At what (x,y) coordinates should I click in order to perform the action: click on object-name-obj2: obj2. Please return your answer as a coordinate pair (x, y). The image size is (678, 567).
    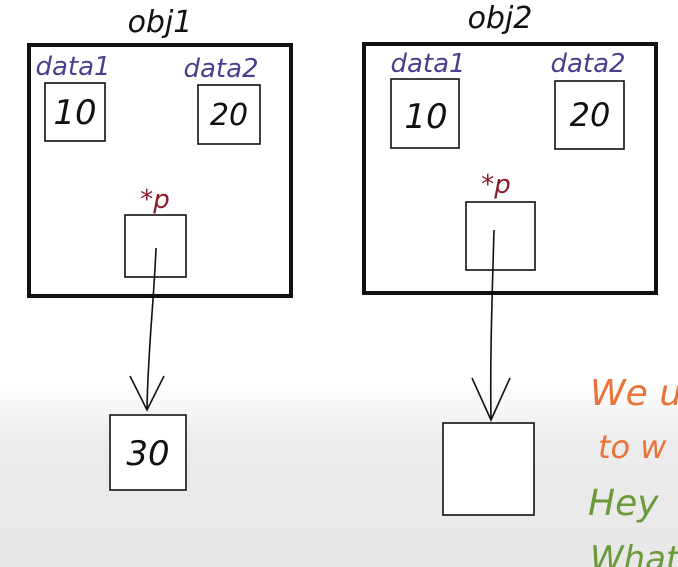
    Looking at the image, I should click on (500, 18).